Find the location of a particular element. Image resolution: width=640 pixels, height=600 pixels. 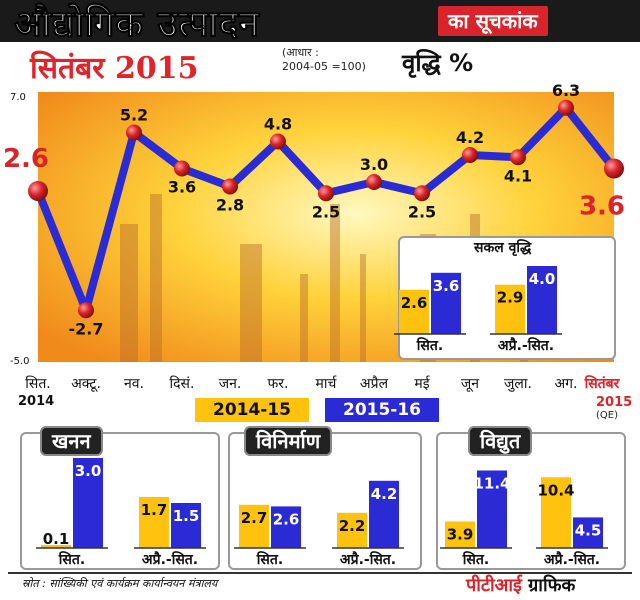

data-label: 3.6 is located at coordinates (182, 187).